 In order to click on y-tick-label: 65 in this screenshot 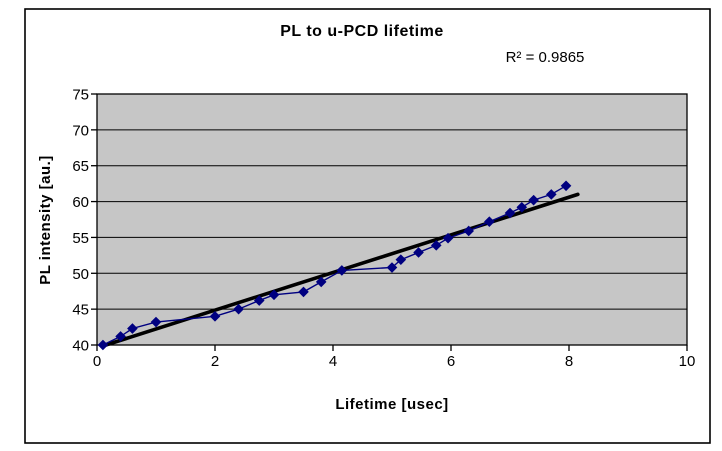, I will do `click(80, 166)`.